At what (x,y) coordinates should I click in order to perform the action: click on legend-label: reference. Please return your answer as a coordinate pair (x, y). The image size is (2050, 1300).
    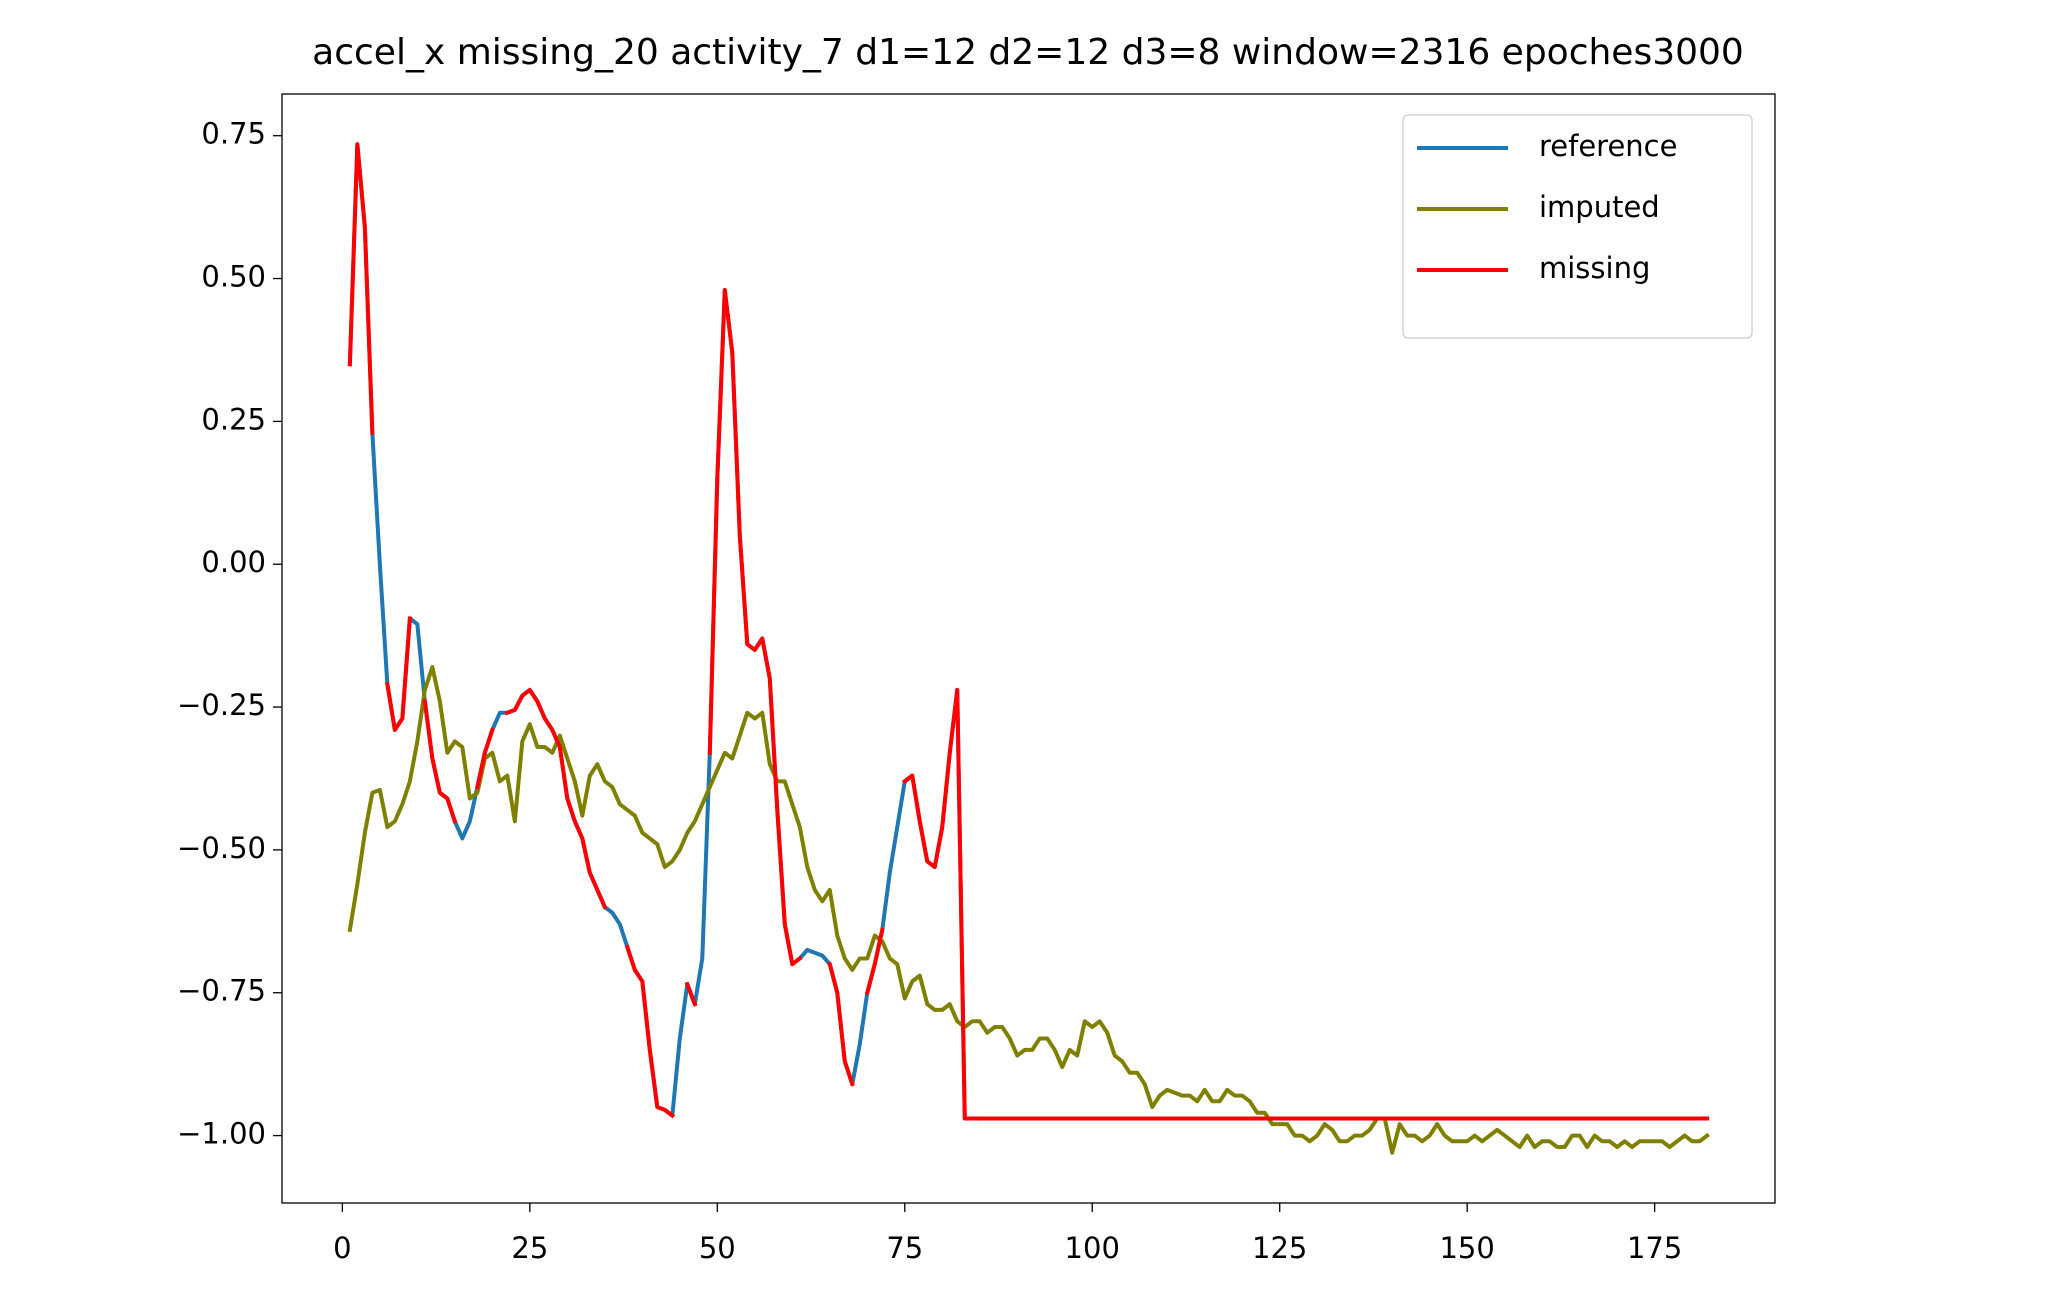
    Looking at the image, I should click on (1608, 146).